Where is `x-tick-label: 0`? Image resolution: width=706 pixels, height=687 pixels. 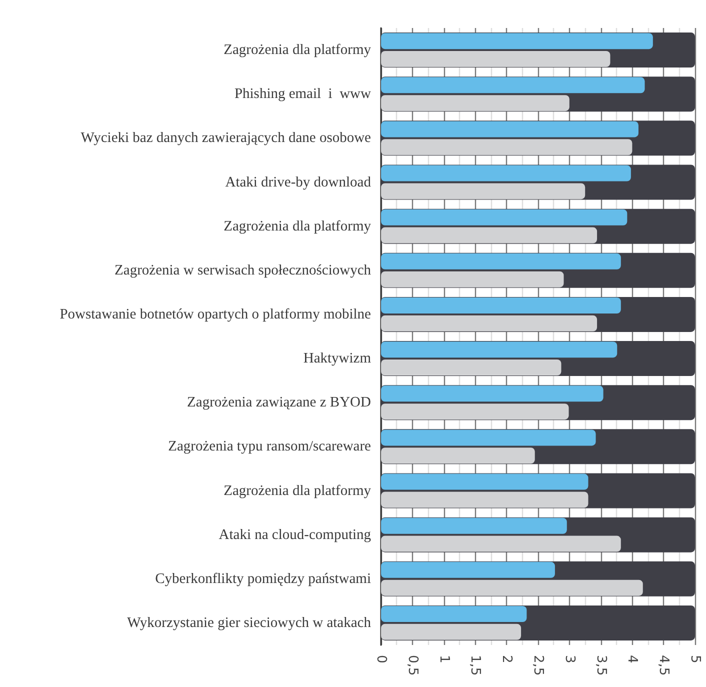
x-tick-label: 0 is located at coordinates (381, 659).